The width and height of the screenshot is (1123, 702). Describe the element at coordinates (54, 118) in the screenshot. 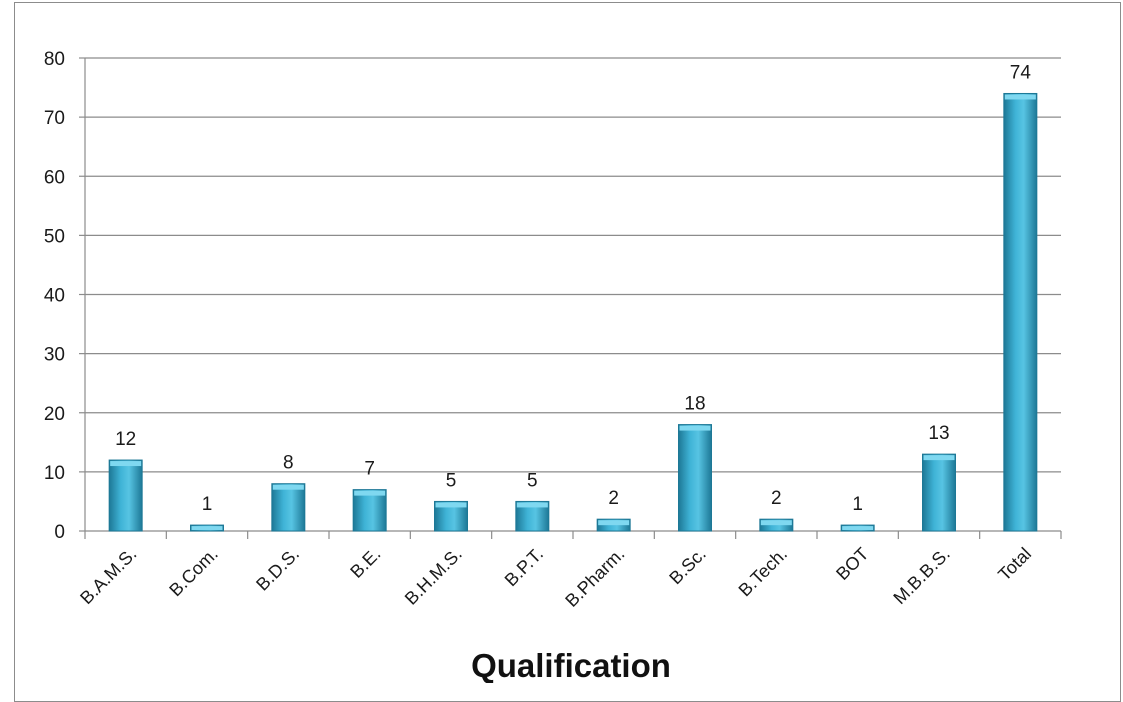

I see `y-tick-label: 70` at that location.